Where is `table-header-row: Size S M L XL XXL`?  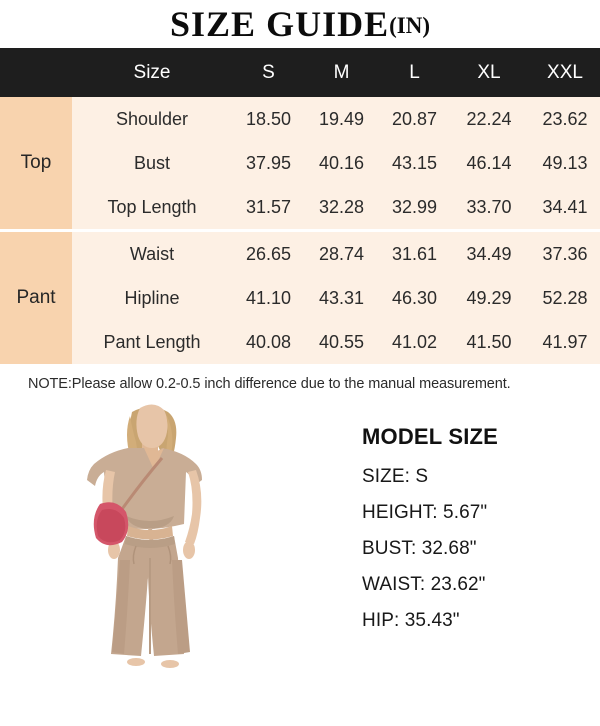
table-header-row: Size S M L XL XXL is located at coordinates (300, 72).